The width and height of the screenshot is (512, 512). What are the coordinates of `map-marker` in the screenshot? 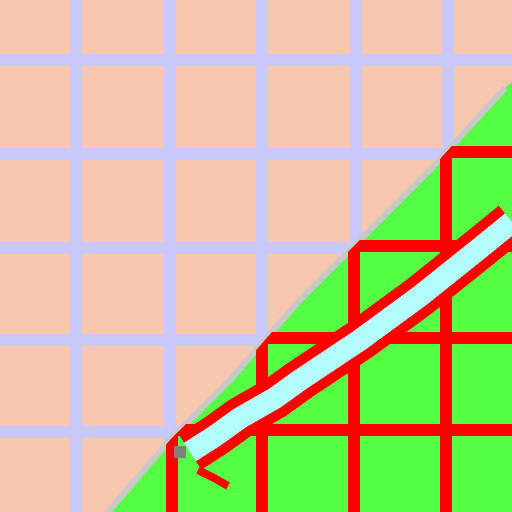 It's located at (180, 452).